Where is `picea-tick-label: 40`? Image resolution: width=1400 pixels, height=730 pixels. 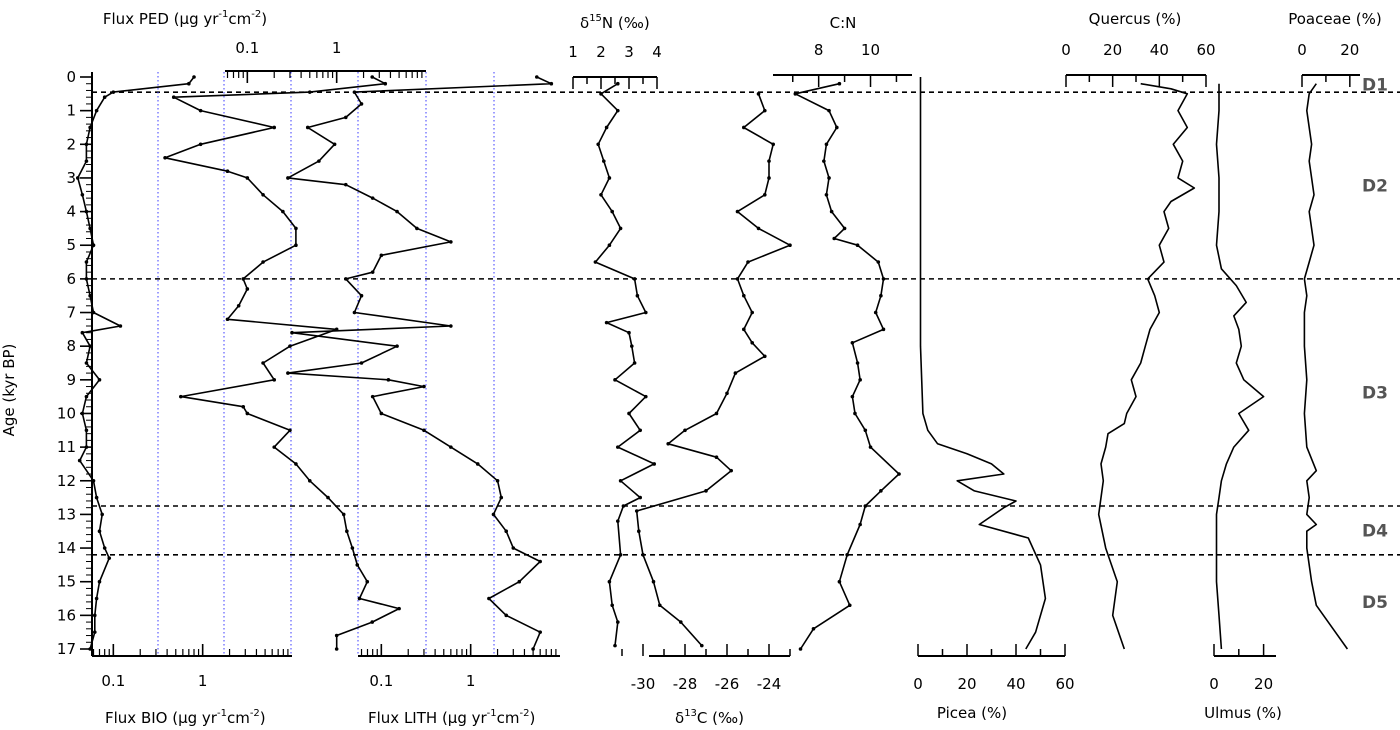 picea-tick-label: 40 is located at coordinates (1015, 684).